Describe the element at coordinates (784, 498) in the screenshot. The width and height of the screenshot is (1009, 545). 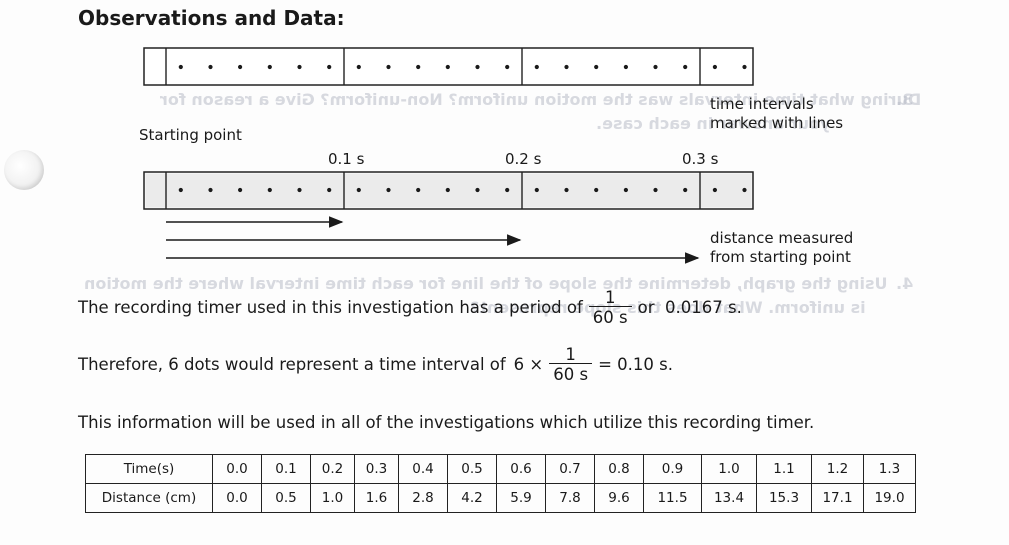
I see `distance-cell: 15.3` at that location.